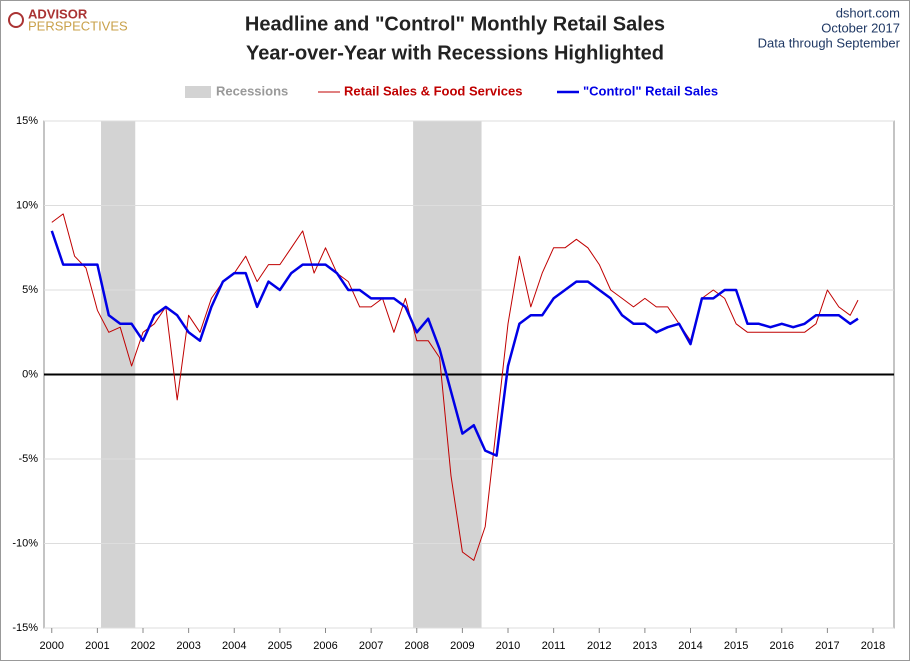 The height and width of the screenshot is (661, 910). Describe the element at coordinates (325, 646) in the screenshot. I see `x-tick-label: 2006` at that location.